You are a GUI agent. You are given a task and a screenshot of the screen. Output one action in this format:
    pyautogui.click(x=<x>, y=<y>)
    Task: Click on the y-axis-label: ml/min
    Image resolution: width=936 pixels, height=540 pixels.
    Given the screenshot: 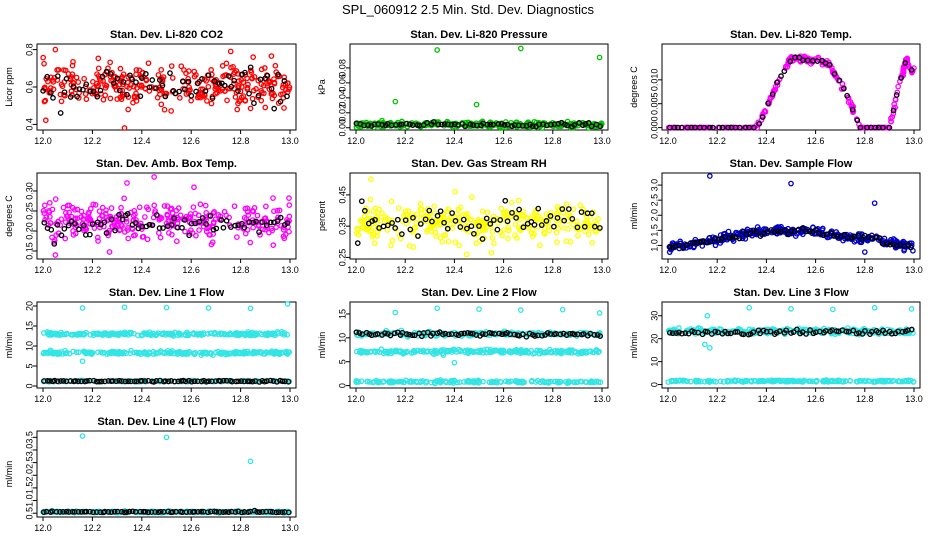 What is the action you would take?
    pyautogui.click(x=322, y=345)
    